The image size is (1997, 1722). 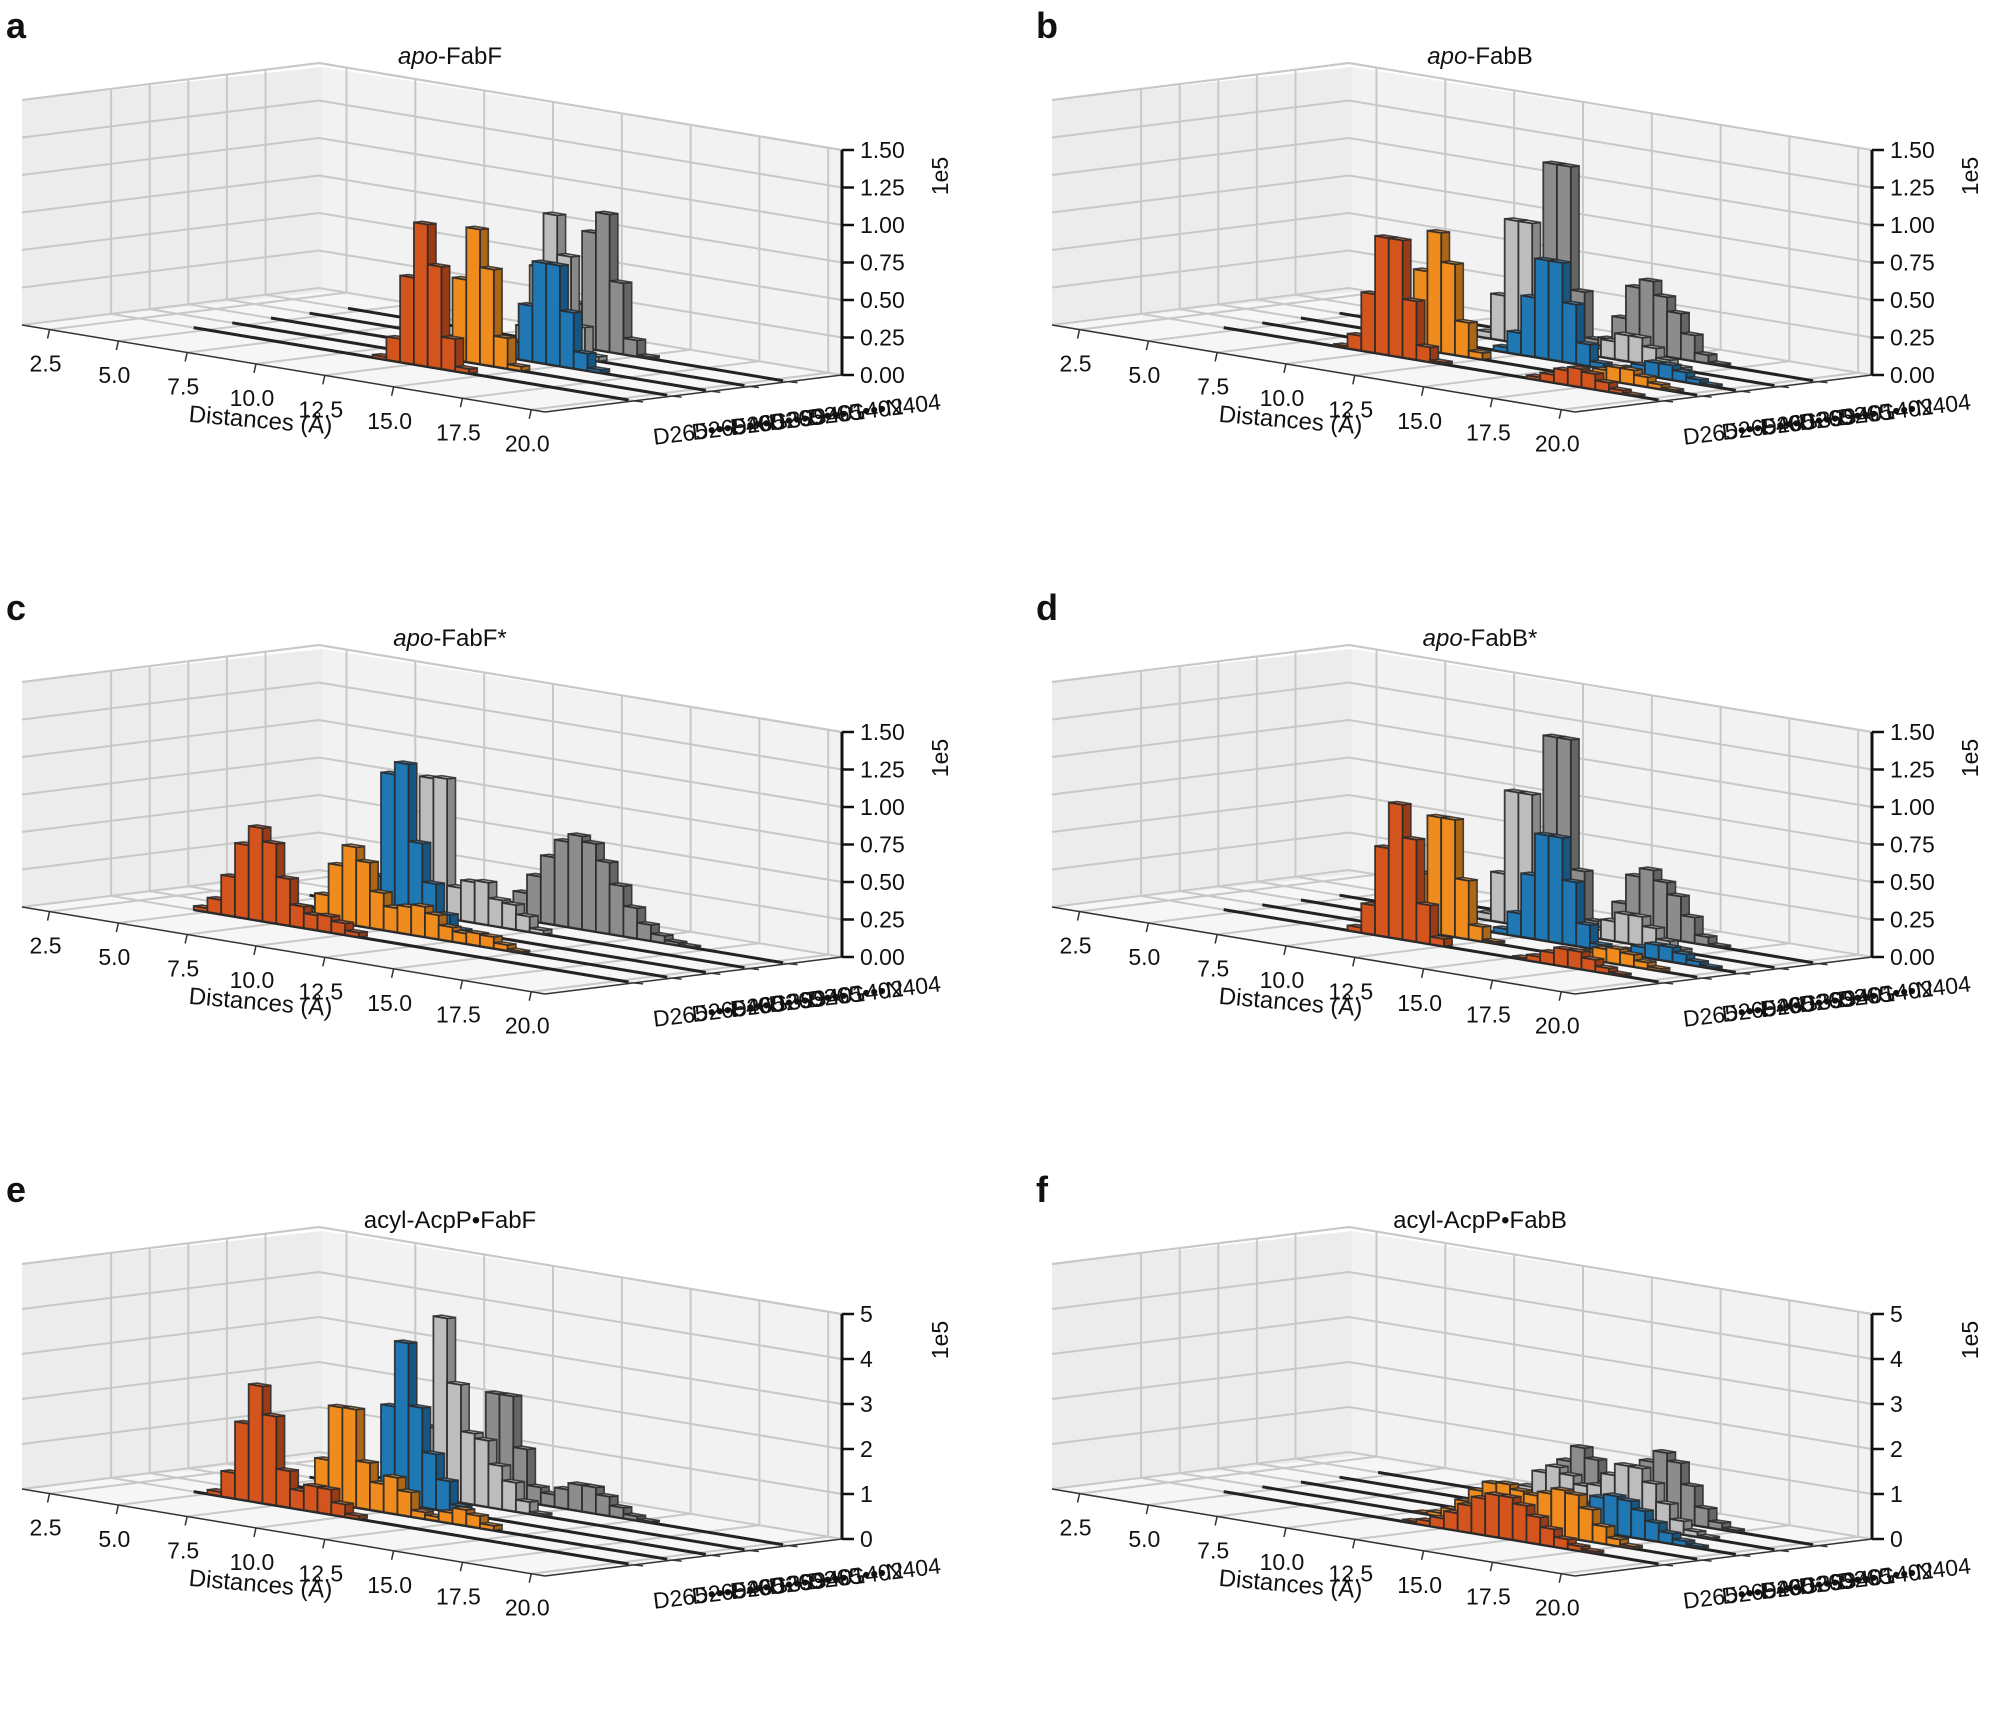 What do you see at coordinates (1896, 1314) in the screenshot?
I see `z-tick-label: 5` at bounding box center [1896, 1314].